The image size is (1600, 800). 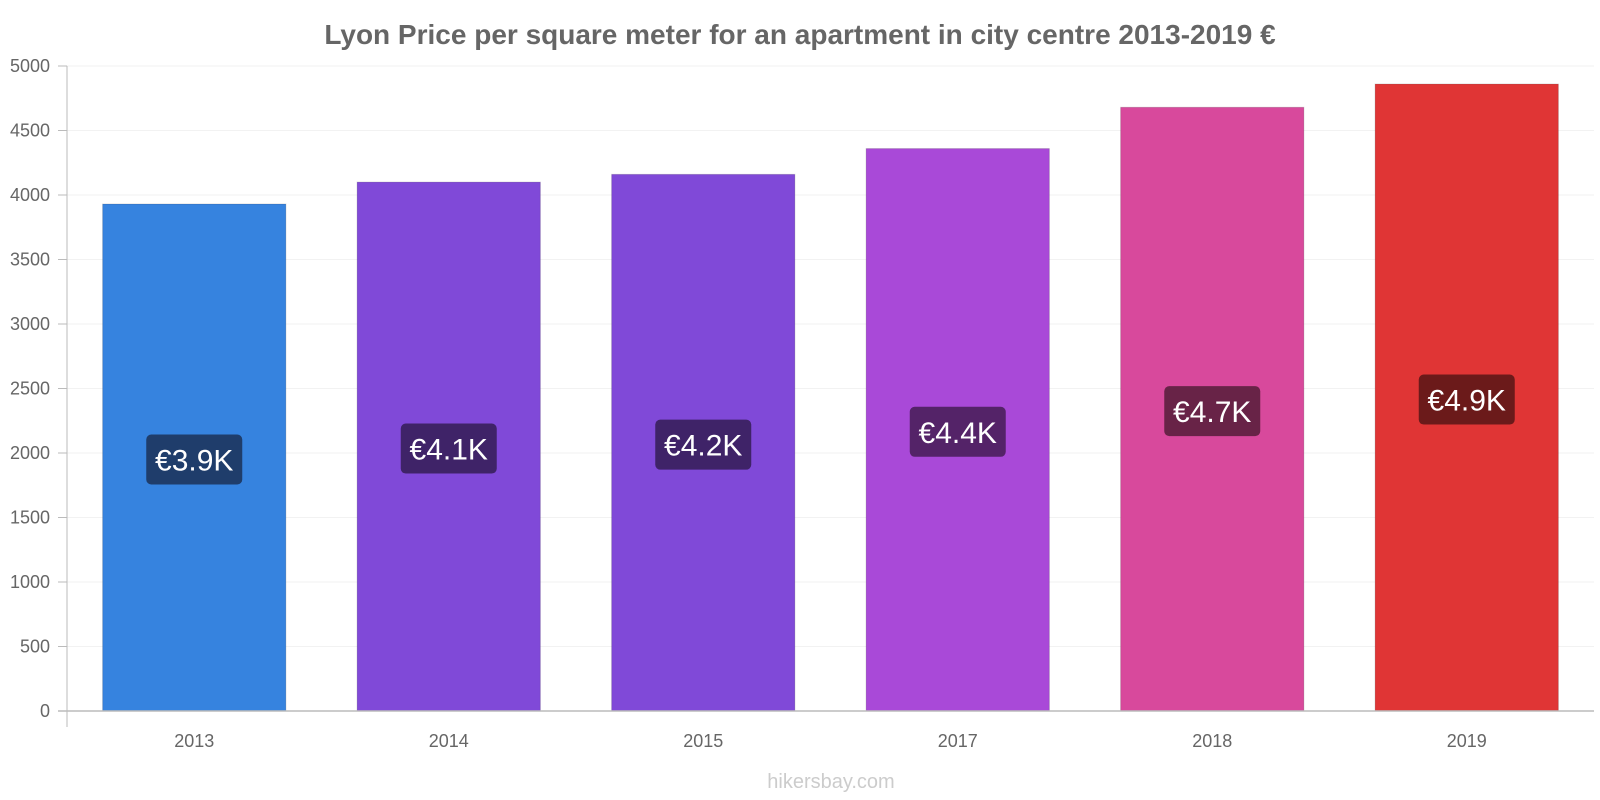 I want to click on x-axis: 2013 2014 2015 2017 2018 2019, so click(x=826, y=730).